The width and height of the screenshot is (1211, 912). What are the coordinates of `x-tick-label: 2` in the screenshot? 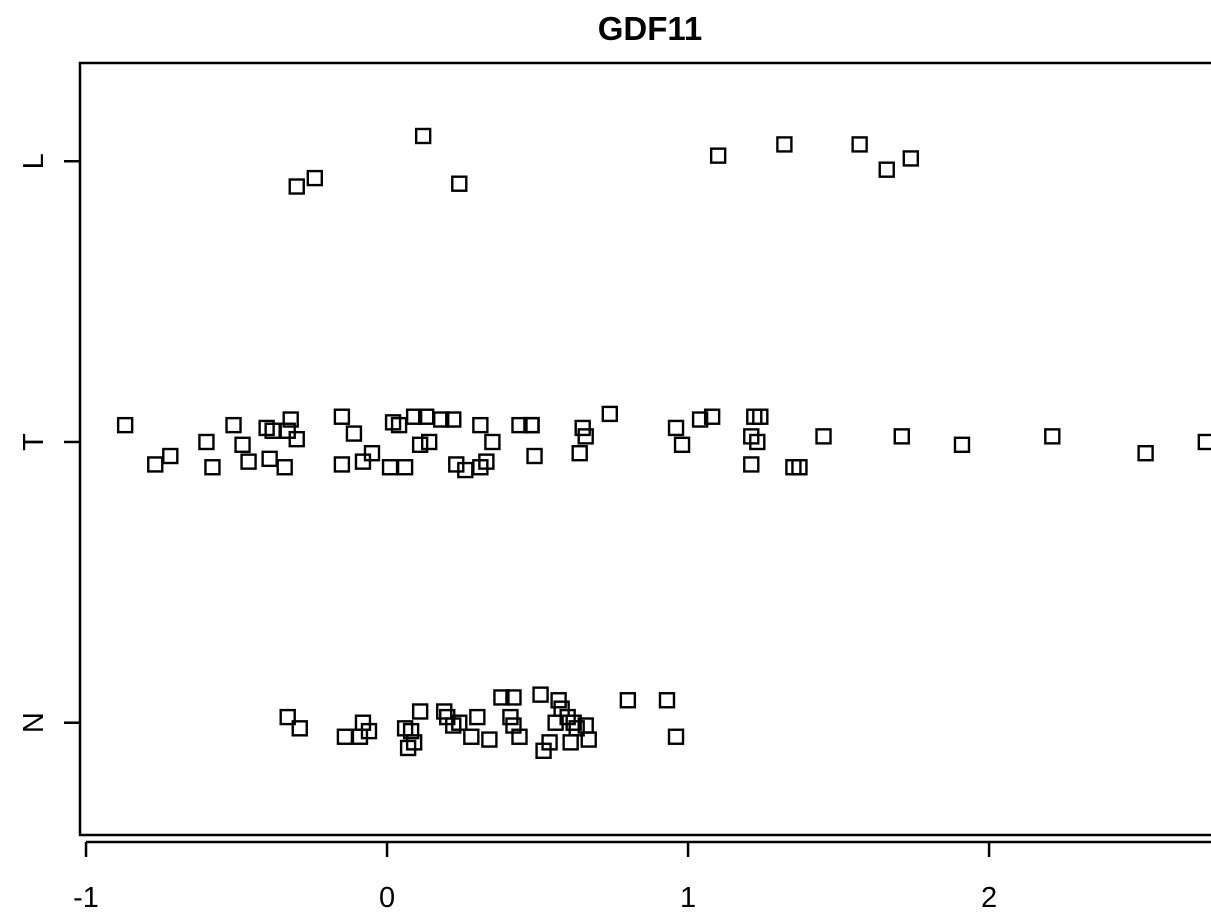 It's located at (989, 897).